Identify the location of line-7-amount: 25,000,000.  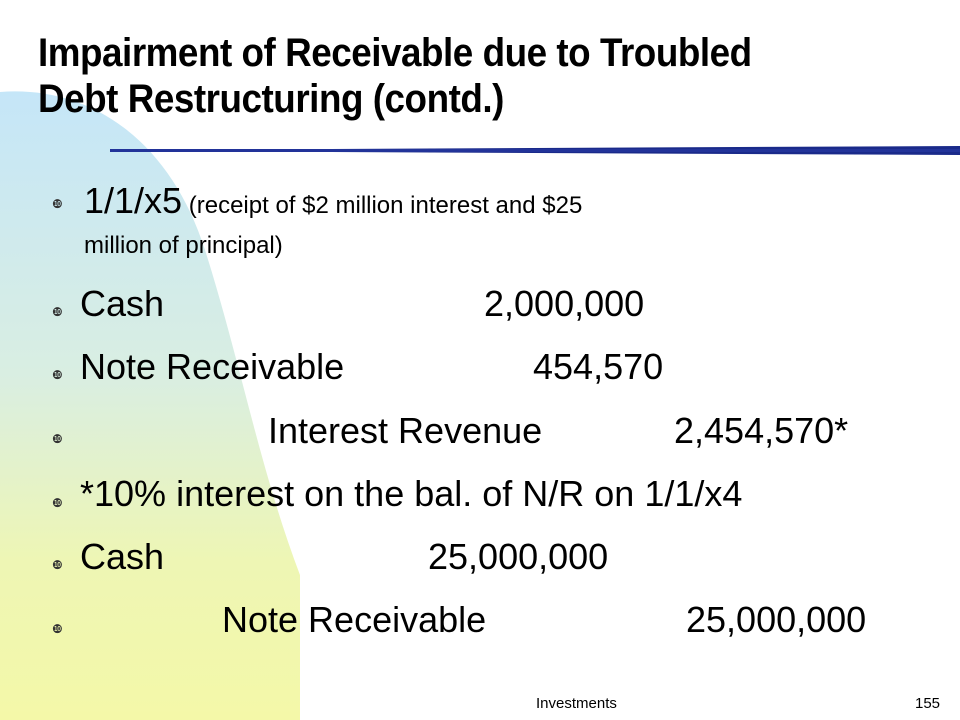
(776, 619).